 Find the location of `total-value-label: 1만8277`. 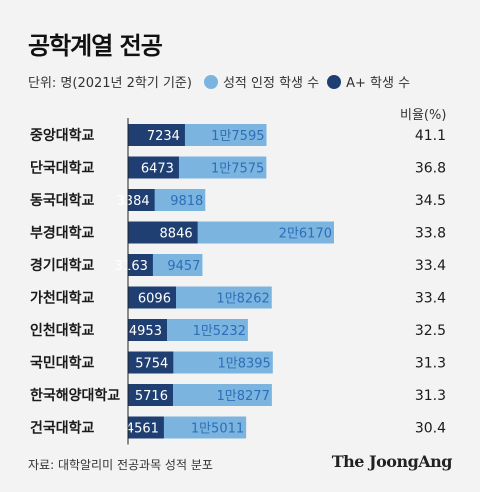

total-value-label: 1만8277 is located at coordinates (243, 396).